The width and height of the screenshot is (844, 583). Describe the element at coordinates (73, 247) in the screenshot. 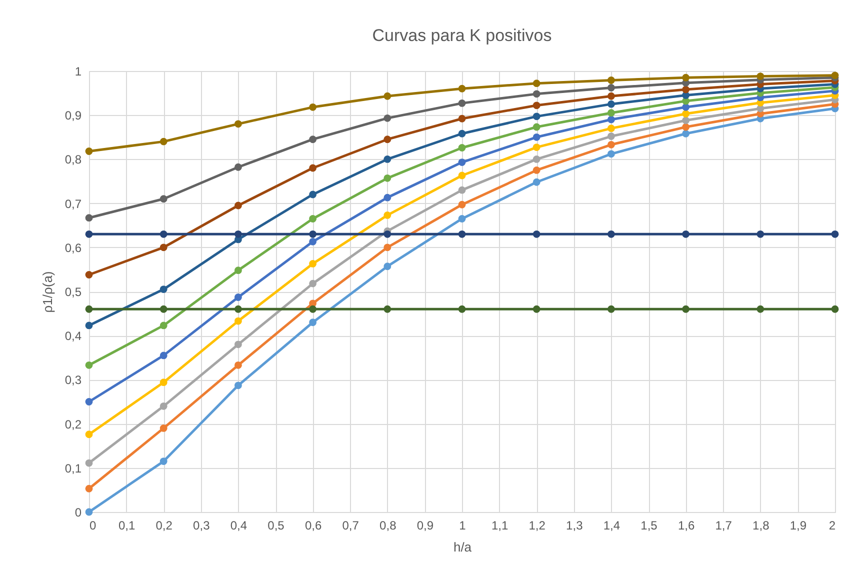

I see `y-tick-label: 0,6` at that location.